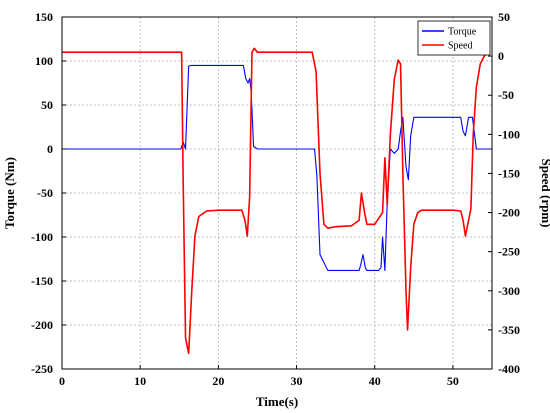 The height and width of the screenshot is (413, 550). What do you see at coordinates (509, 330) in the screenshot?
I see `y-right-tick-label: -350` at bounding box center [509, 330].